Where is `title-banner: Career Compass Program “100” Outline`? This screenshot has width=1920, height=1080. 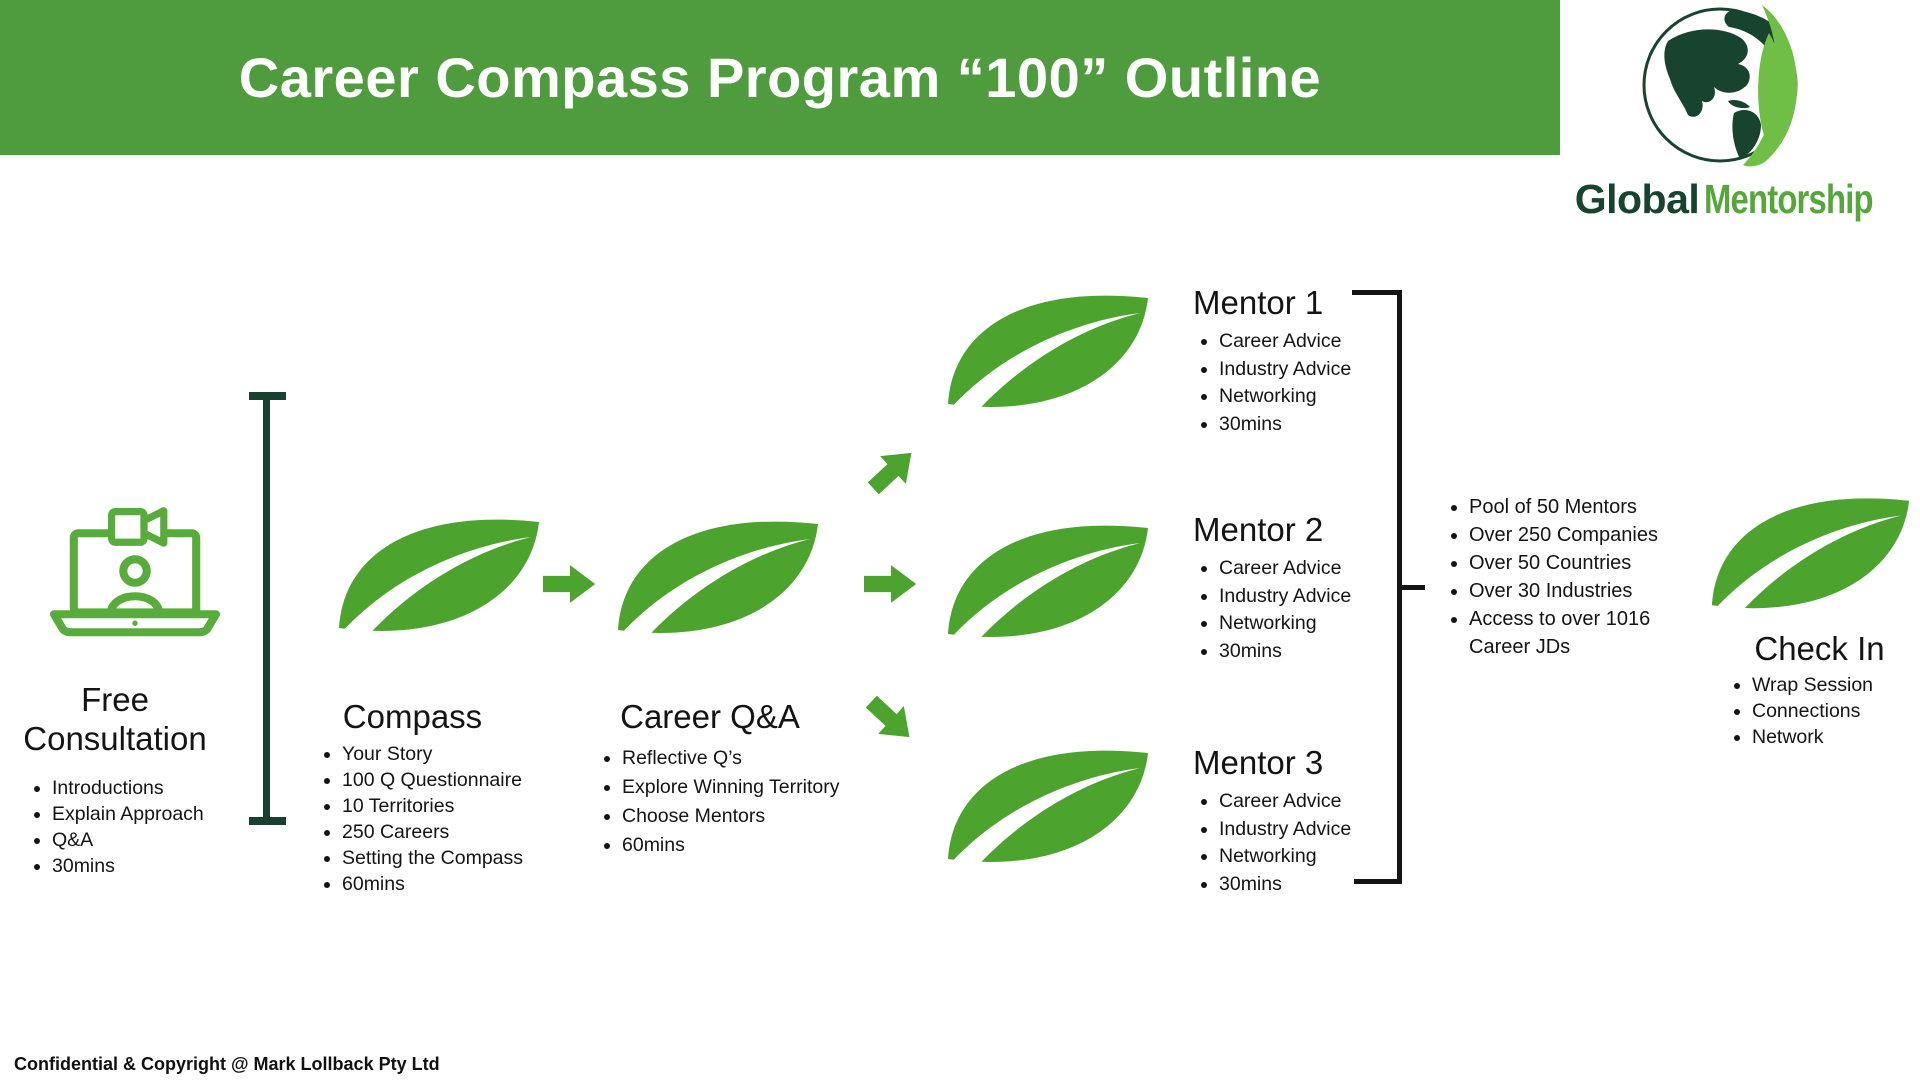 title-banner: Career Compass Program “100” Outline is located at coordinates (780, 77).